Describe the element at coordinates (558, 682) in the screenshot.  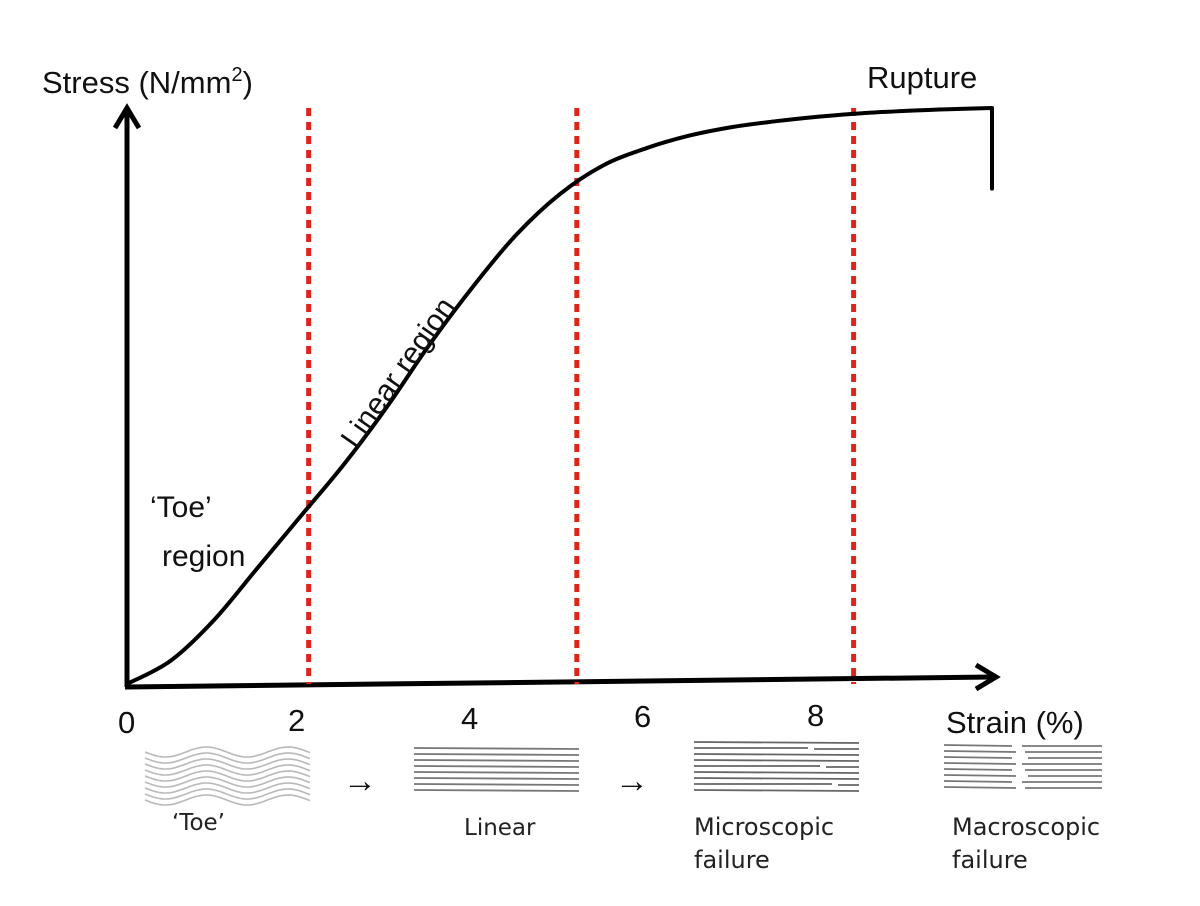
I see `x-axis` at that location.